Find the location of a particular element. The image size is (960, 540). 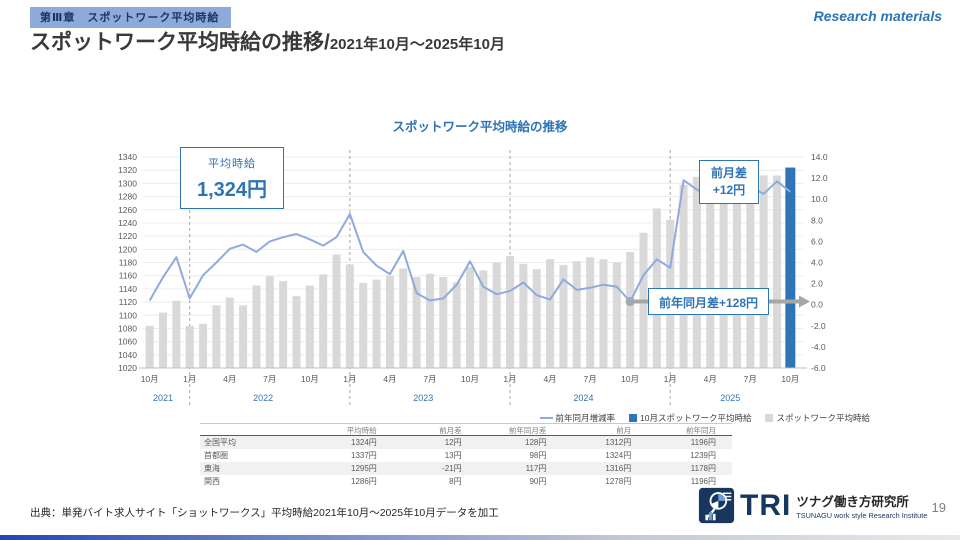

x-axis-year-label: 2021 is located at coordinates (163, 398).